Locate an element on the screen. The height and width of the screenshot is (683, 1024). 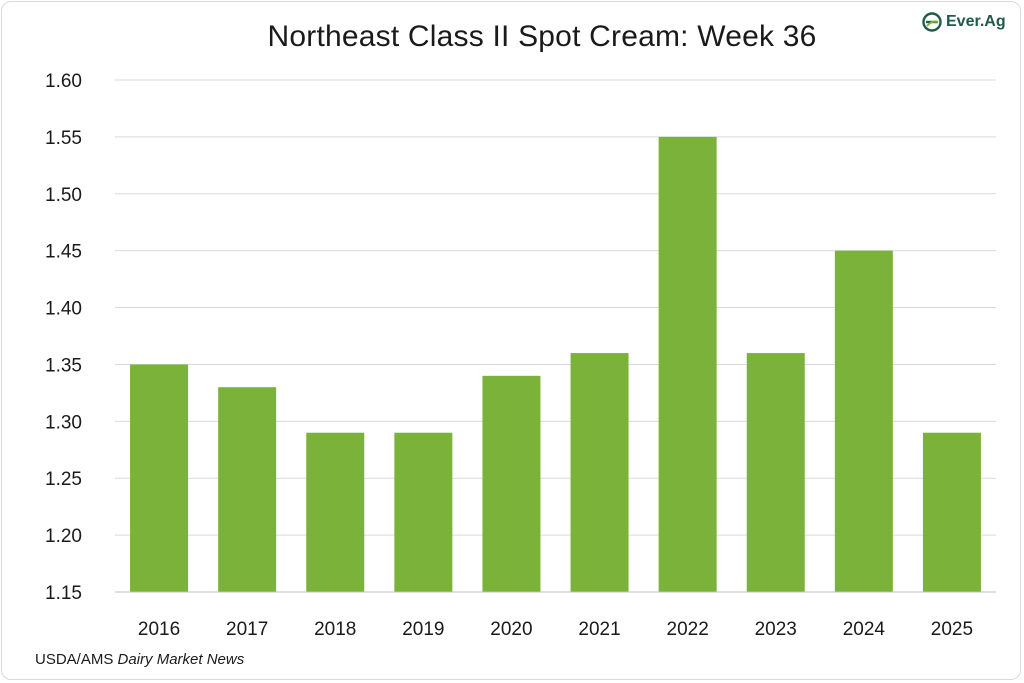
bar-2020 is located at coordinates (511, 483).